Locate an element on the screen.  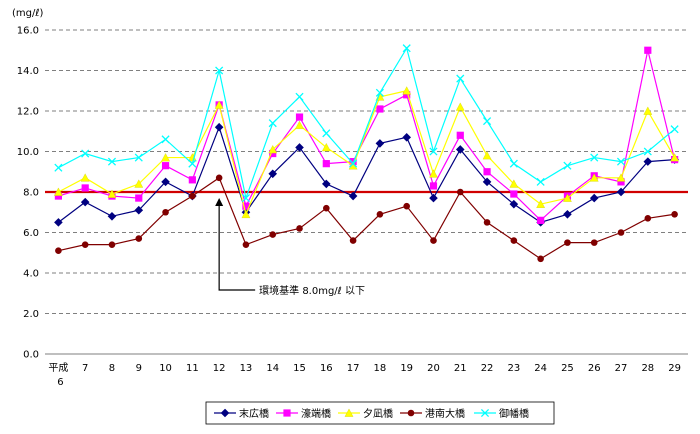
legend-item: 港南大橋 is located at coordinates (432, 413).